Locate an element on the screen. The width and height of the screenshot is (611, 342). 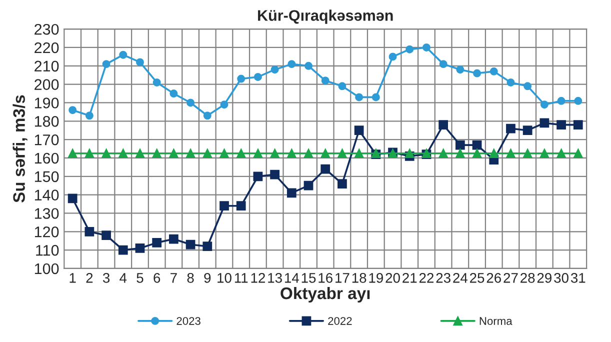
y-tick-label: 230 is located at coordinates (46, 29).